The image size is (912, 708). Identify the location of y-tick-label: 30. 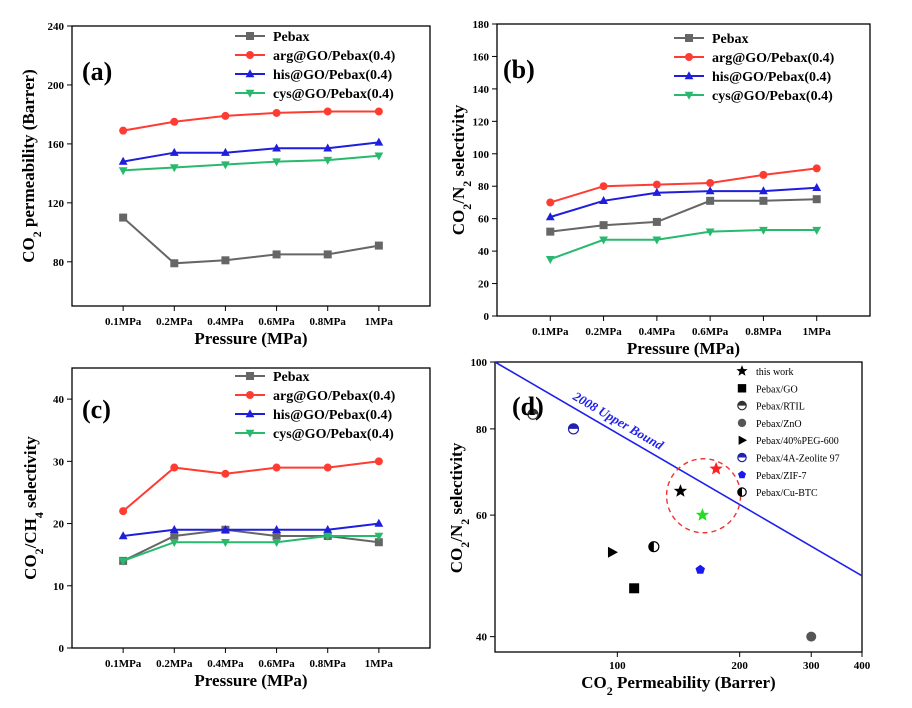
(59, 462).